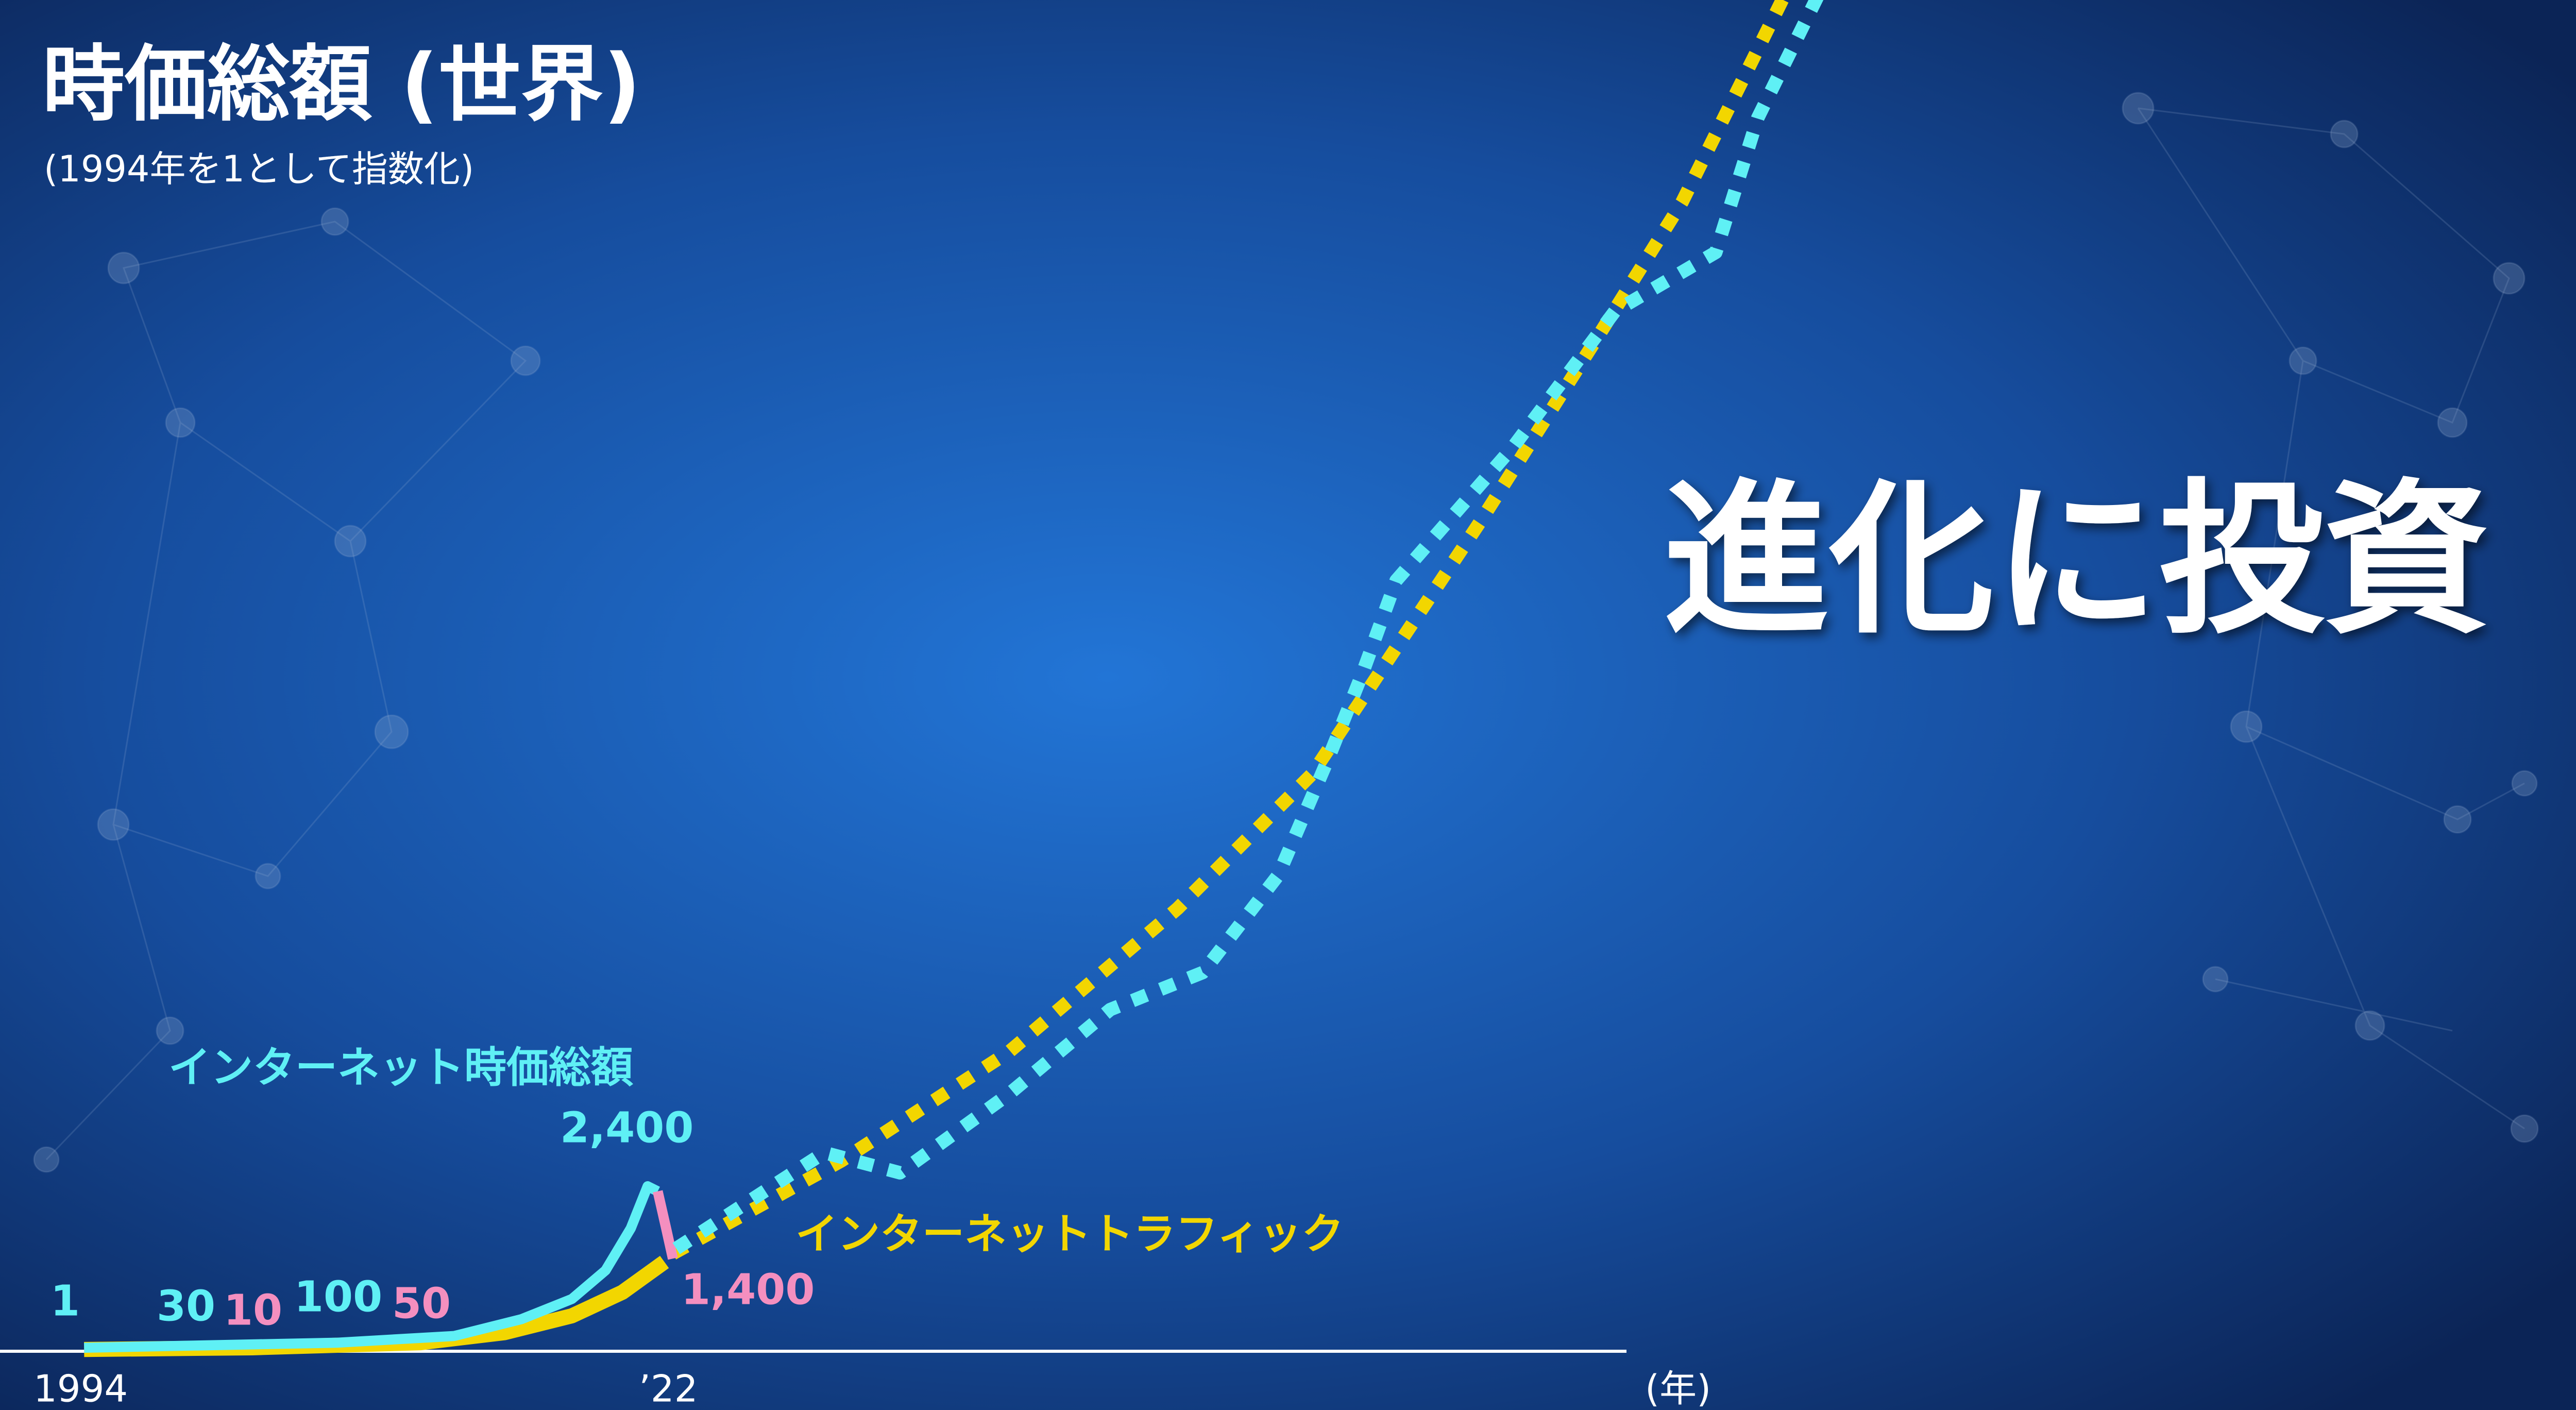 The image size is (2576, 1410). Describe the element at coordinates (1069, 1234) in the screenshot. I see `series-label: インターネットトラフィック` at that location.